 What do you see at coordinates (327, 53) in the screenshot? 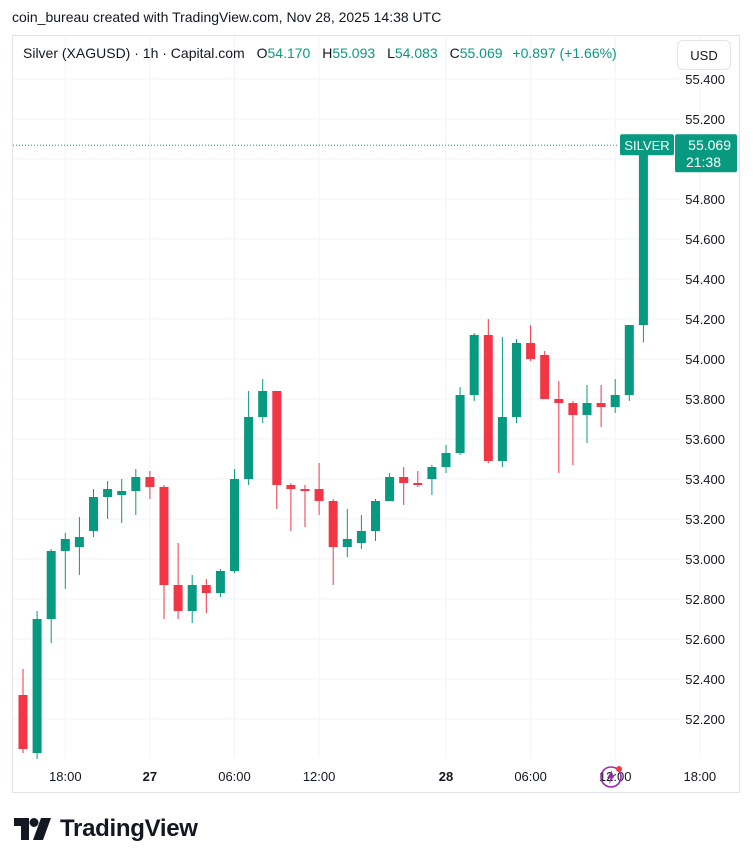
I see `high-label: H` at bounding box center [327, 53].